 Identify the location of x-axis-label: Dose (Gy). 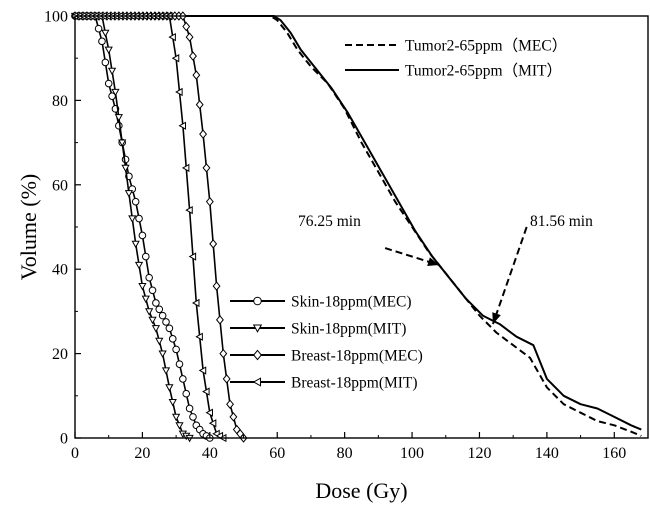
(361, 490).